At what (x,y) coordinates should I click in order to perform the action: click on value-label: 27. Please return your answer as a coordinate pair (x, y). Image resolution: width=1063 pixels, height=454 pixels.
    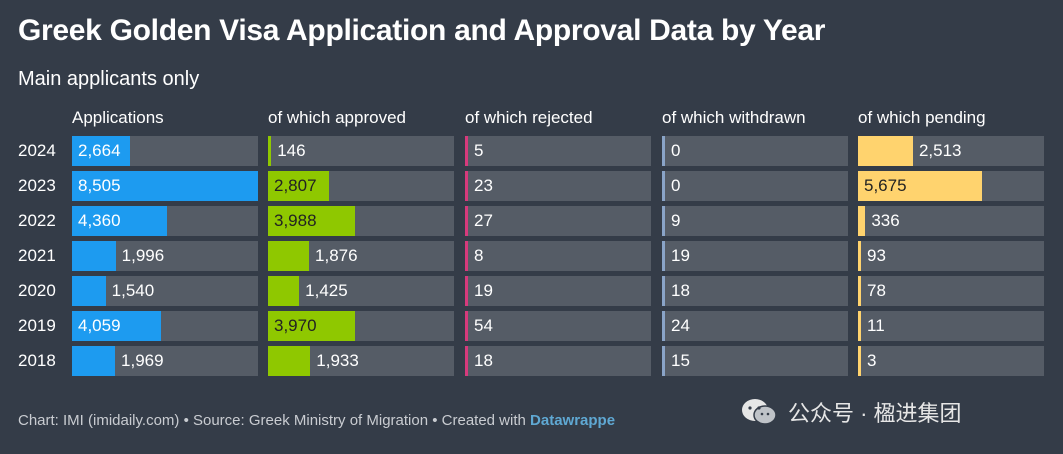
    Looking at the image, I should click on (483, 220).